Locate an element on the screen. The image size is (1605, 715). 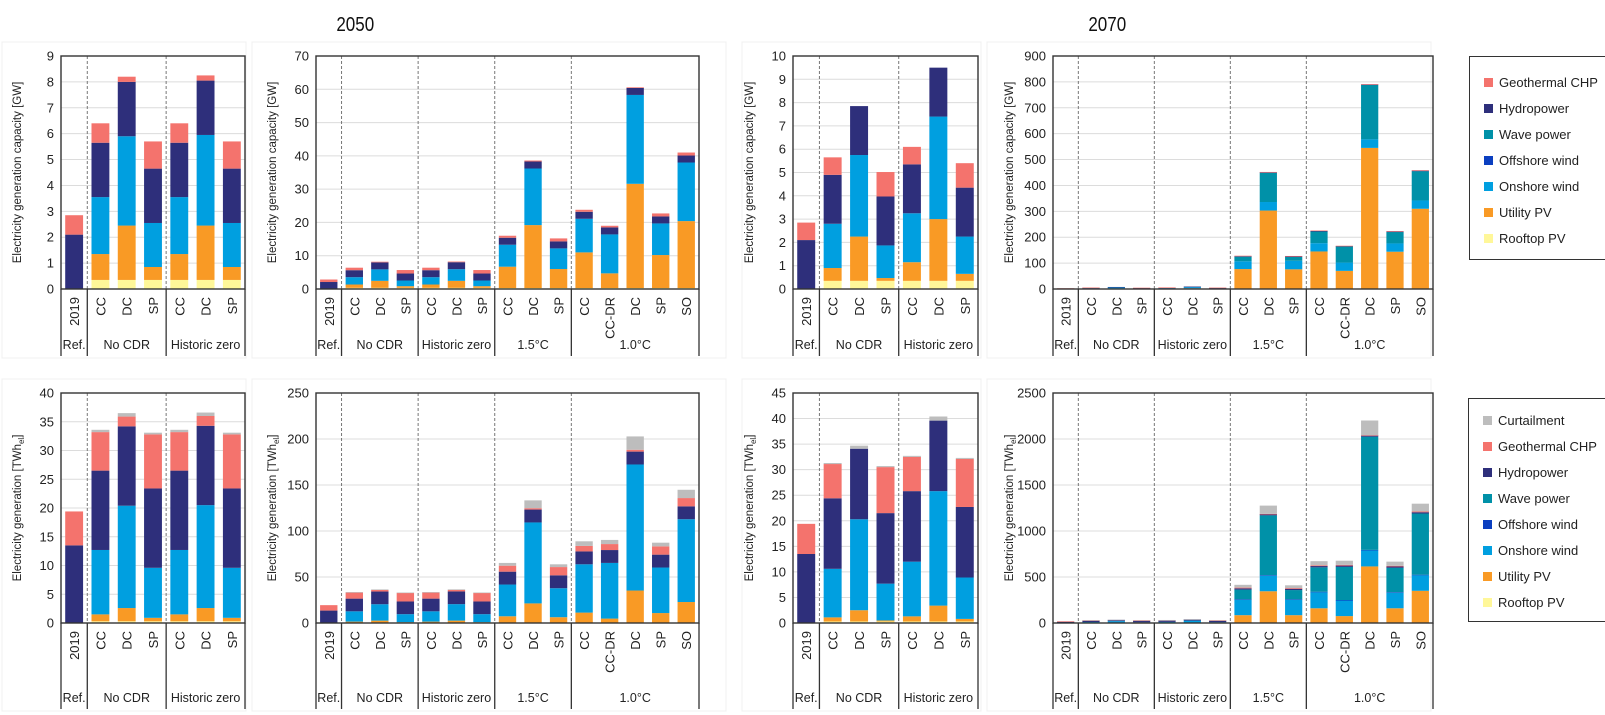
y-tick-label: 300 is located at coordinates (1035, 211).